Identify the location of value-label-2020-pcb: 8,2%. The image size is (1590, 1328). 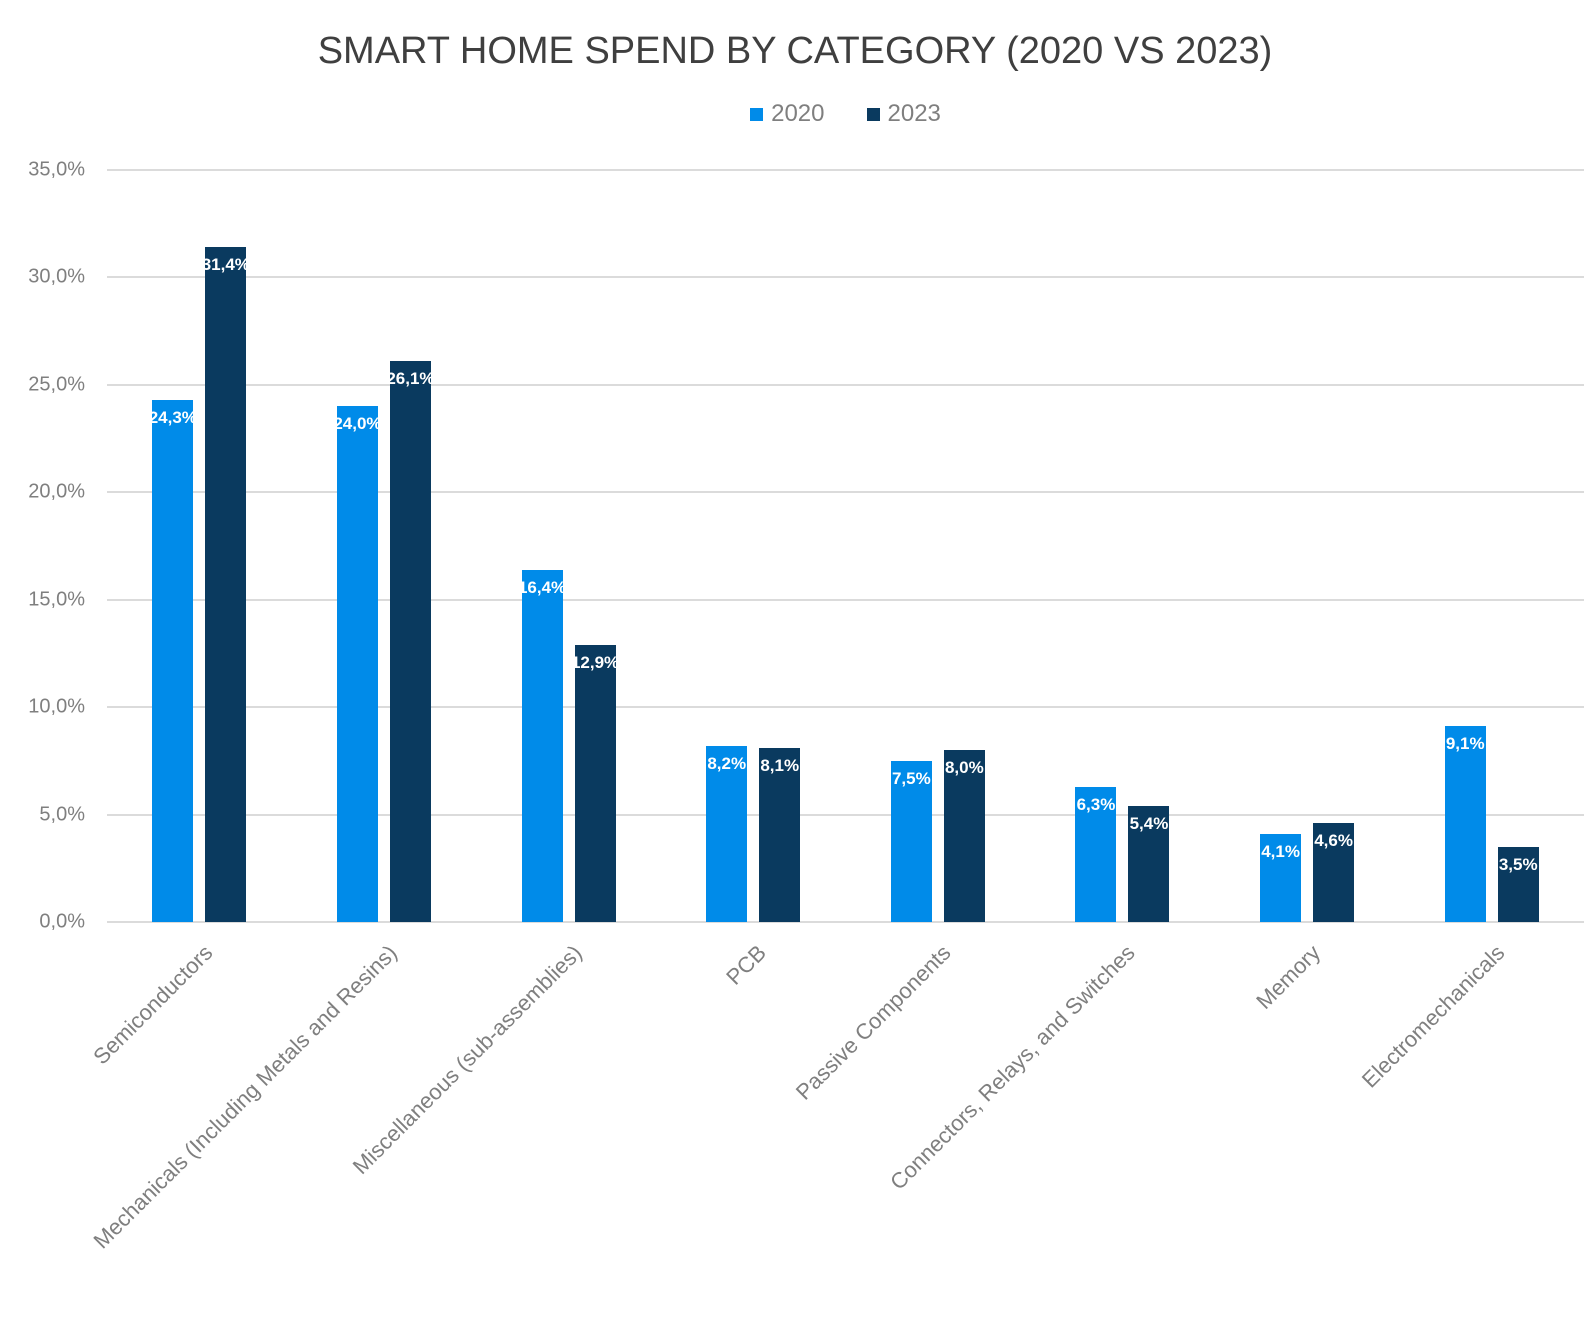
(727, 763).